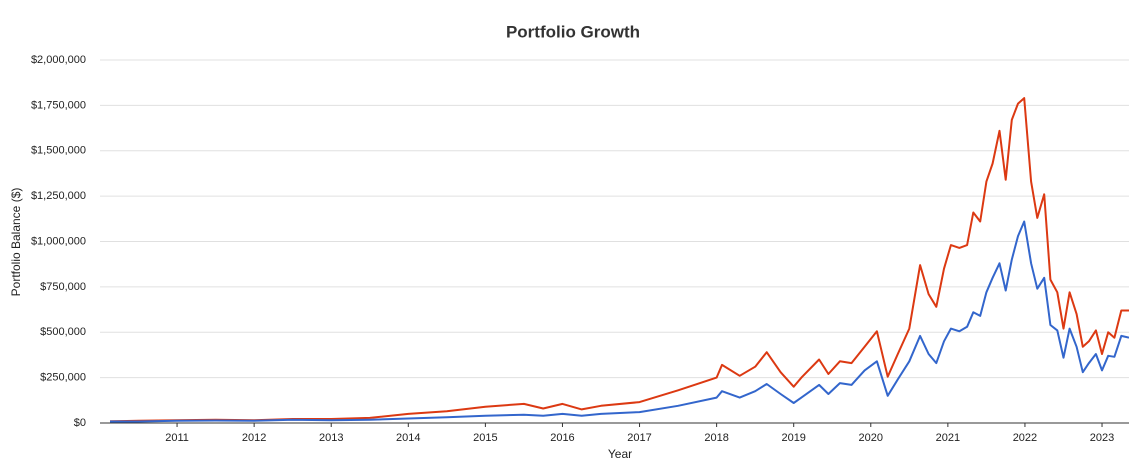 Image resolution: width=1129 pixels, height=462 pixels. Describe the element at coordinates (793, 438) in the screenshot. I see `x-tick-label: 2019` at that location.